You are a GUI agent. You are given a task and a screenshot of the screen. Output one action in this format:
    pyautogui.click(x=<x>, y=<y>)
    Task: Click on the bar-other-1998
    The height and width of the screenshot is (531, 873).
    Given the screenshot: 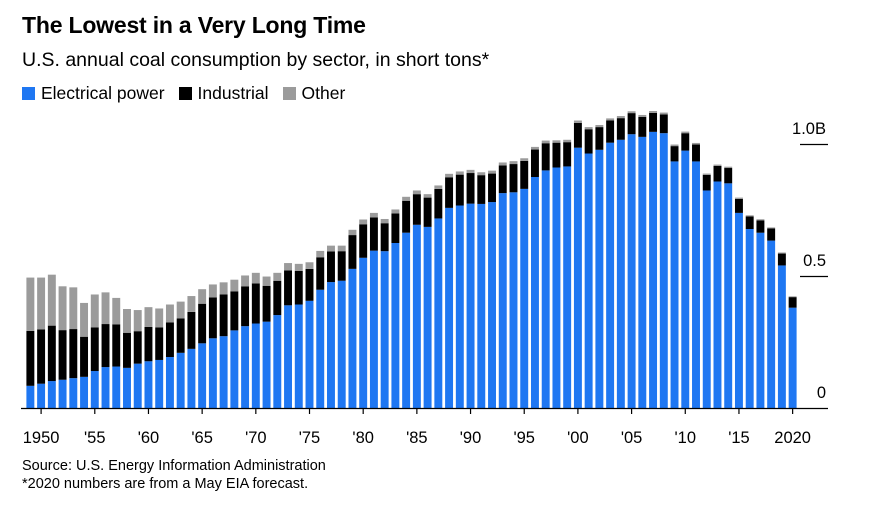 What is the action you would take?
    pyautogui.click(x=556, y=141)
    